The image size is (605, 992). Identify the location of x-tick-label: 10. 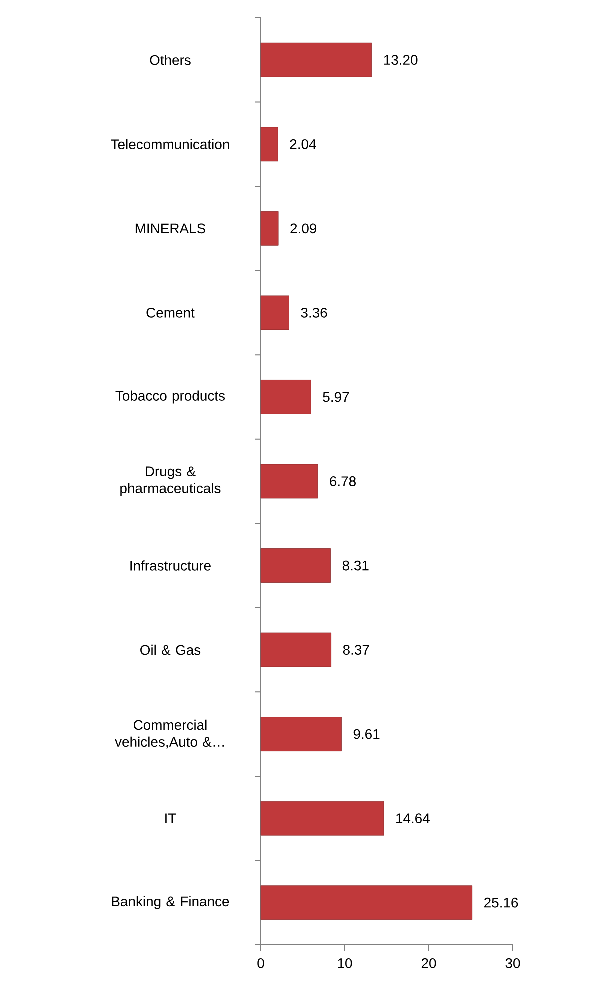
(345, 963).